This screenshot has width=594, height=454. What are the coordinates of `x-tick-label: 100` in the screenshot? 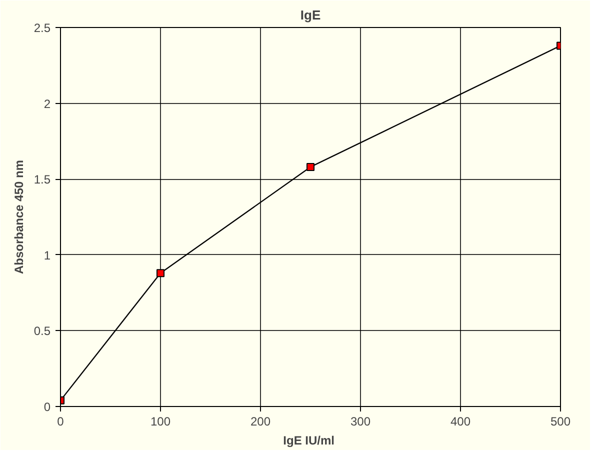 It's located at (160, 421).